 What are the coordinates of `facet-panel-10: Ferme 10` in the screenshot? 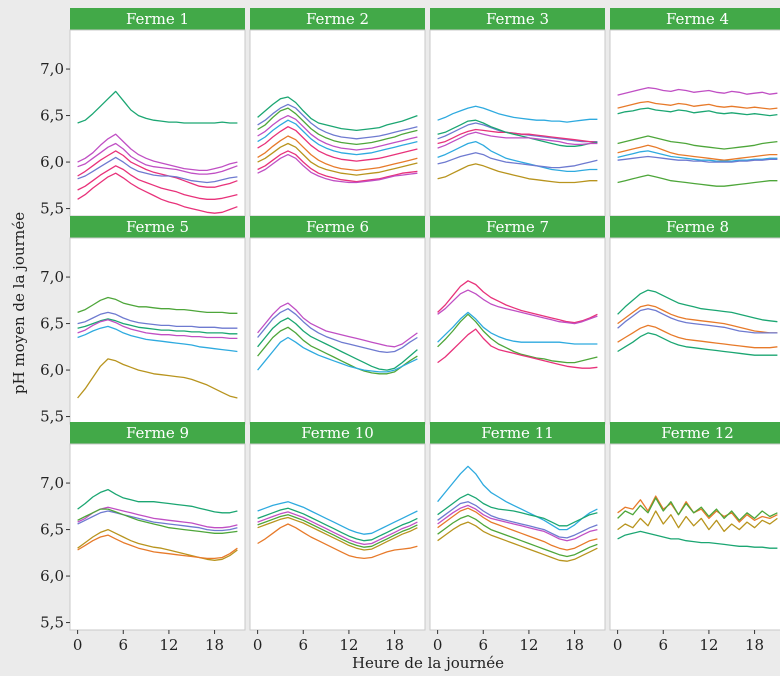 It's located at (337, 526).